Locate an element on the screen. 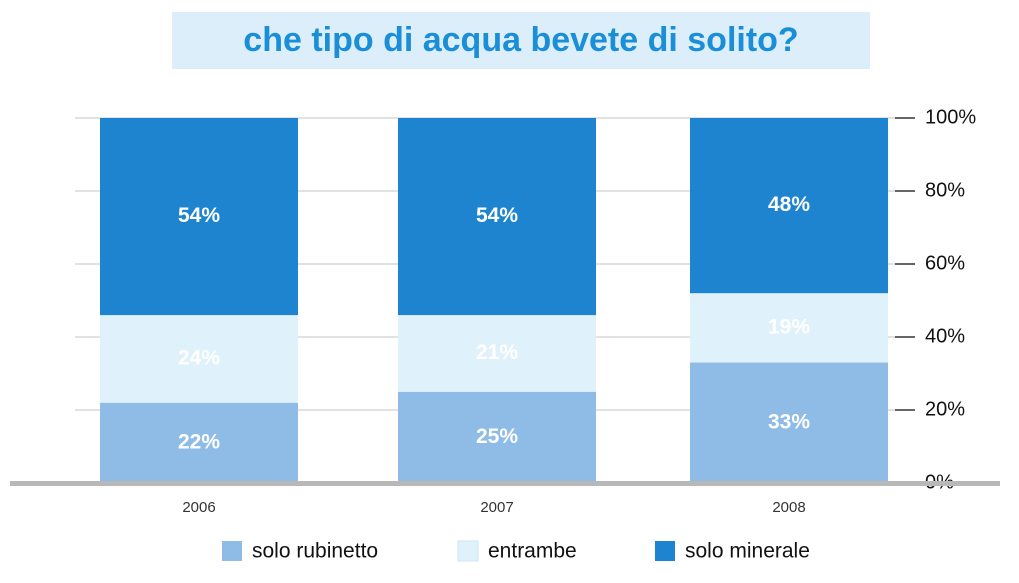 The image size is (1019, 583). data-label: 25% is located at coordinates (497, 436).